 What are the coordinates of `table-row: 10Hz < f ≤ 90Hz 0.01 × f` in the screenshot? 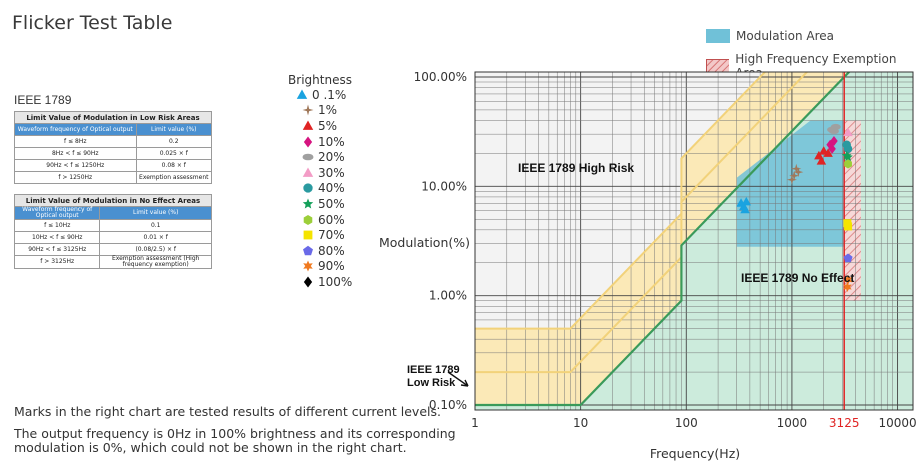 It's located at (112, 237).